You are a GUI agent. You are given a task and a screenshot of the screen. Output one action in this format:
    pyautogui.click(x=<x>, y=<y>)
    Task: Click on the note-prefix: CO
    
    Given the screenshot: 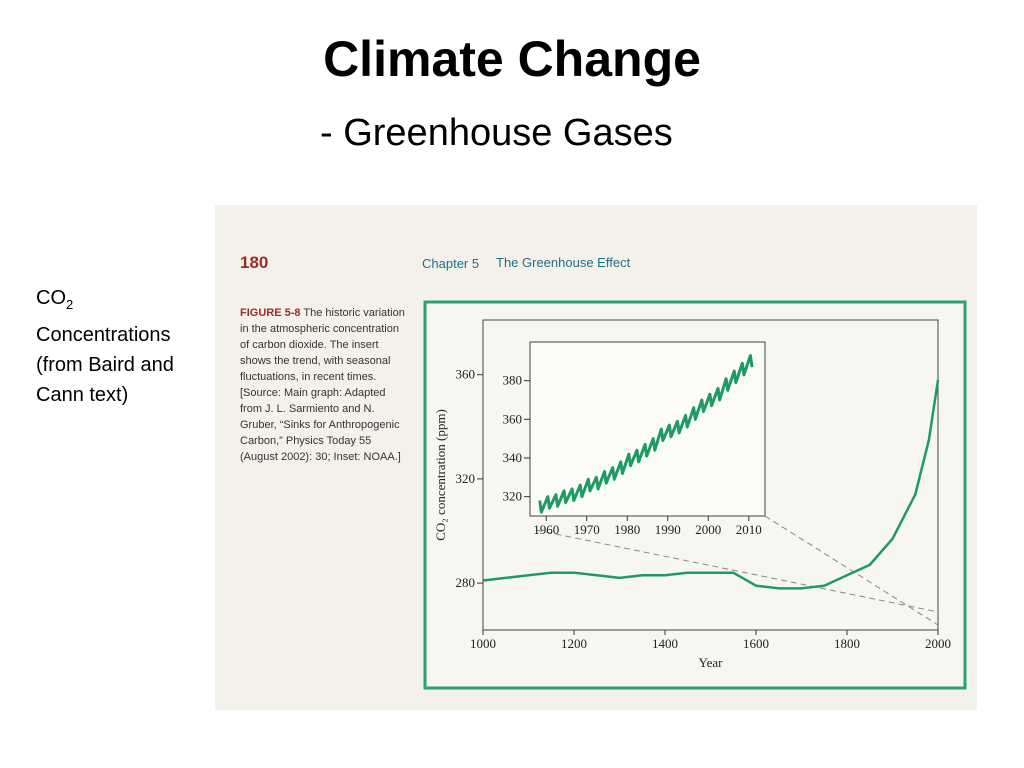 What is the action you would take?
    pyautogui.click(x=51, y=298)
    